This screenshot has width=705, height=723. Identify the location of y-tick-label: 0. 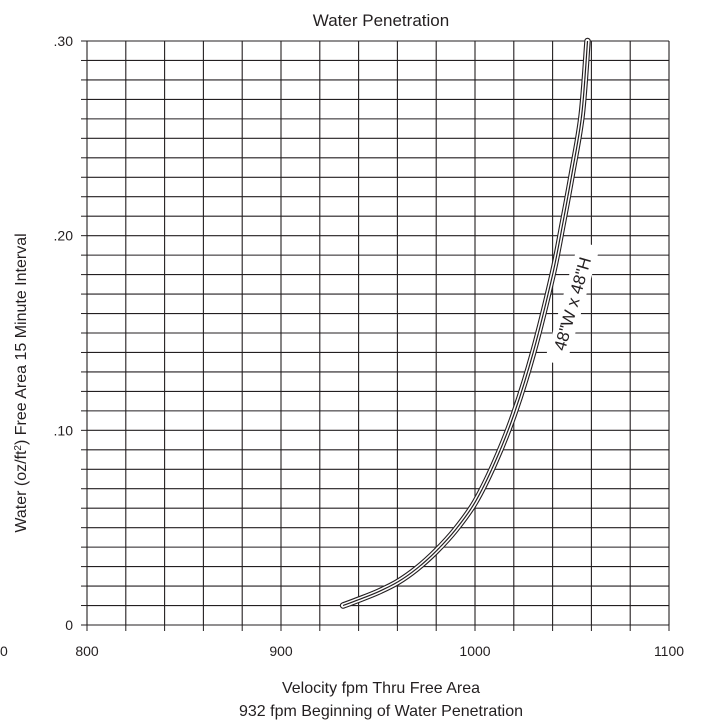
(69, 625).